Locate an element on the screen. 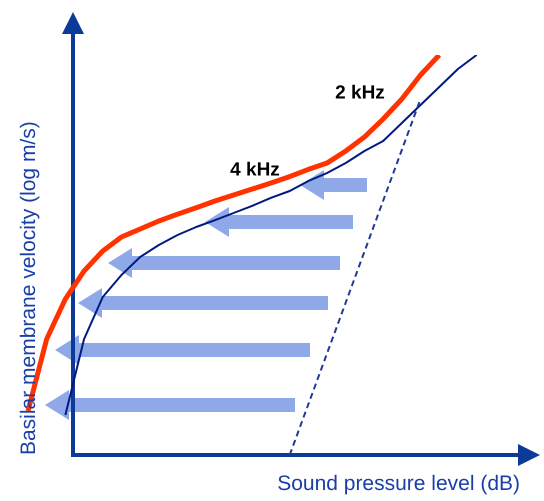  annotation: 2 kHz is located at coordinates (360, 93).